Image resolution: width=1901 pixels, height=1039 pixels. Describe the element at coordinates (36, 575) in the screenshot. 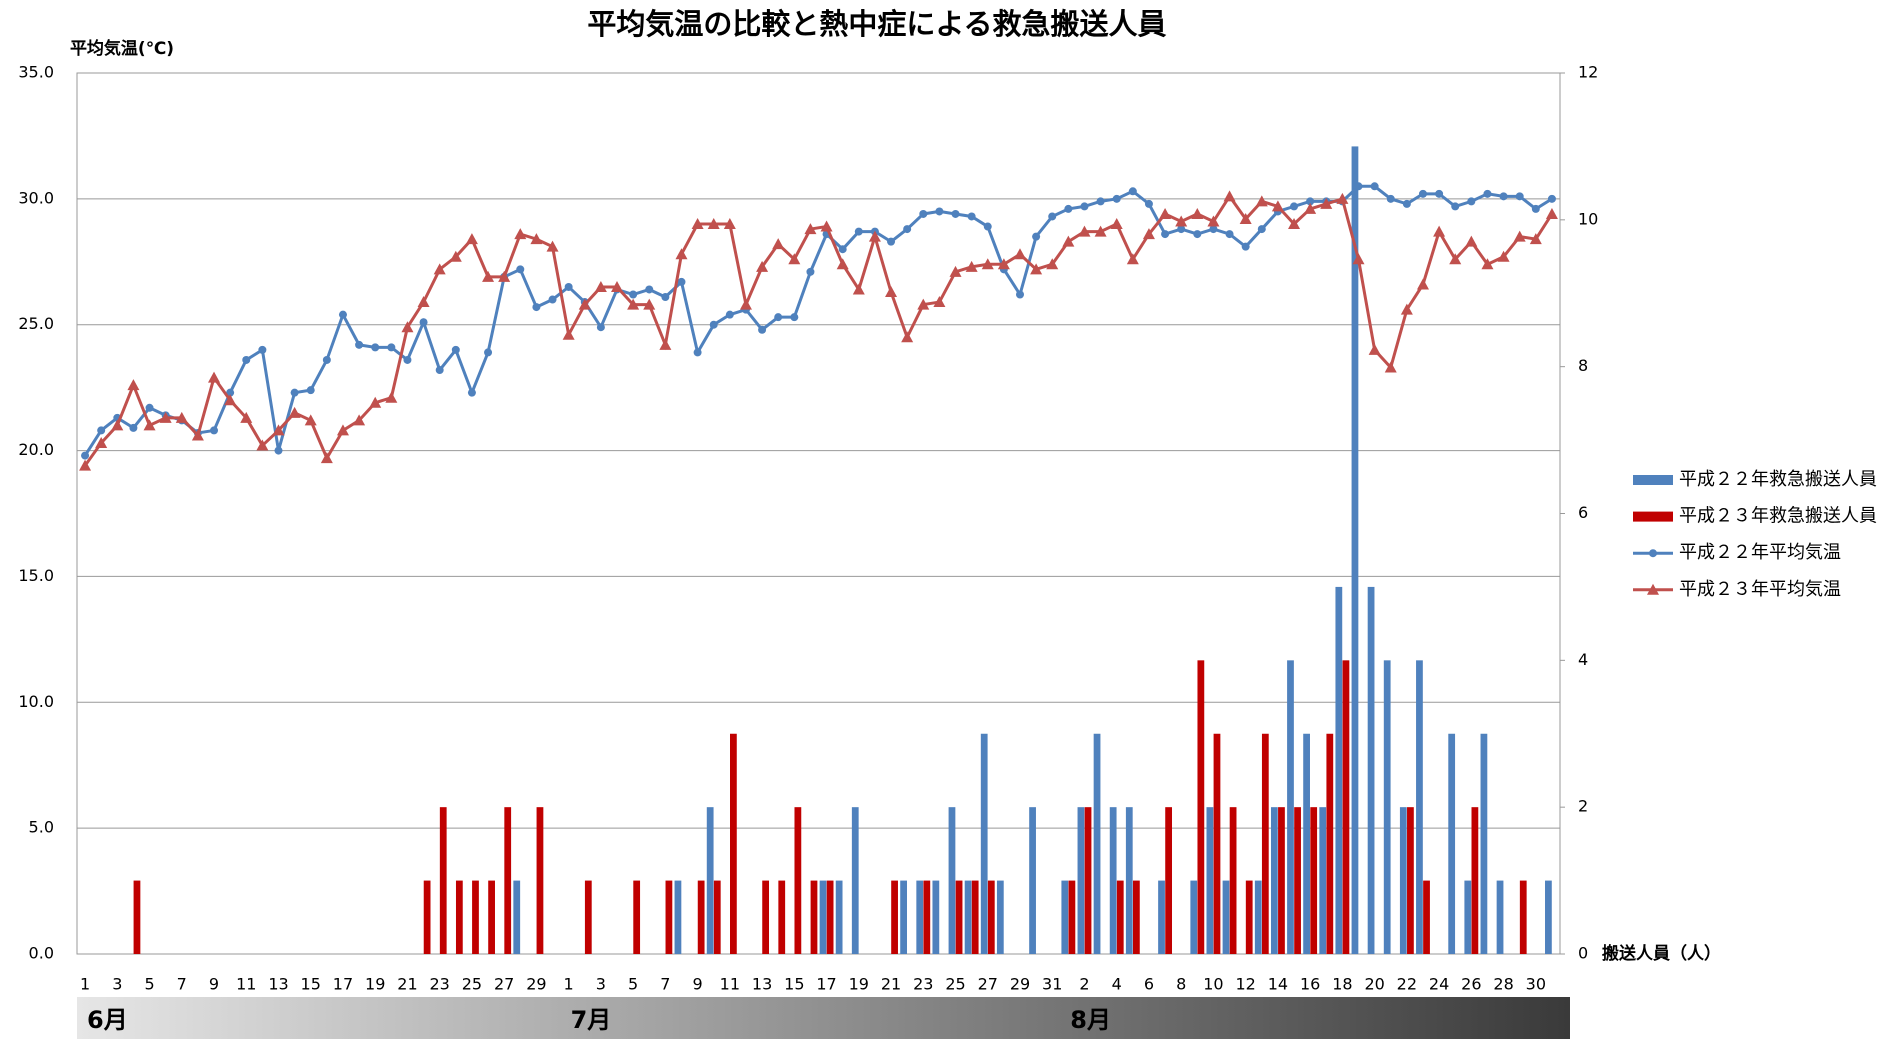

I see `y-tick-label: 15.0` at that location.